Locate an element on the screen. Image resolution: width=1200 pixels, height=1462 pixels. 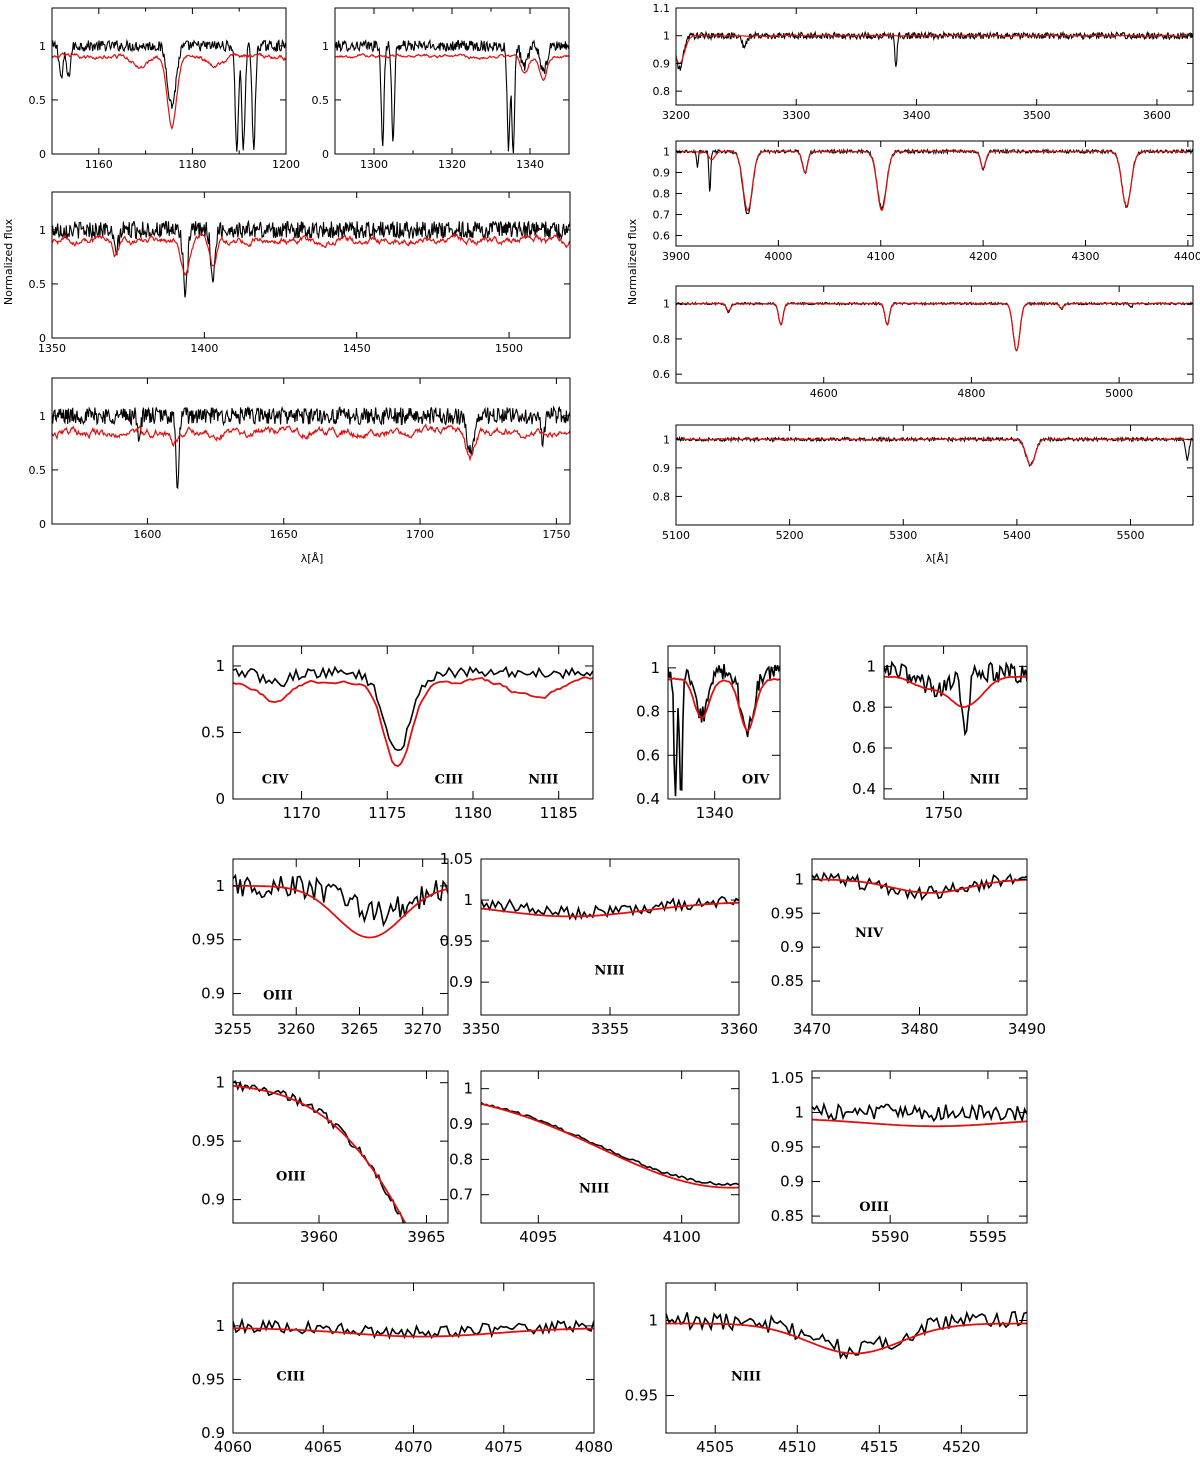
spectrum-panel-6: 3900 4000 4100 4200 4300 4400 0.6 0.7 0.8 0.9 1 is located at coordinates (926, 201).